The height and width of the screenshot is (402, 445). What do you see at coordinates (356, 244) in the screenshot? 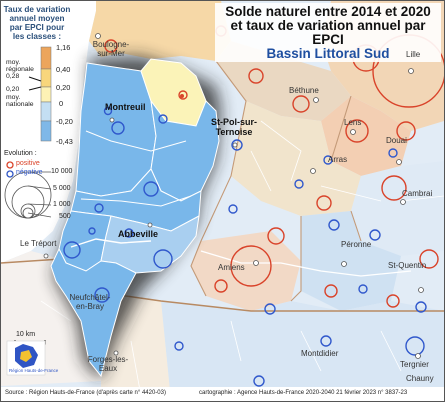
I see `label-peronne: Péronne` at bounding box center [356, 244].